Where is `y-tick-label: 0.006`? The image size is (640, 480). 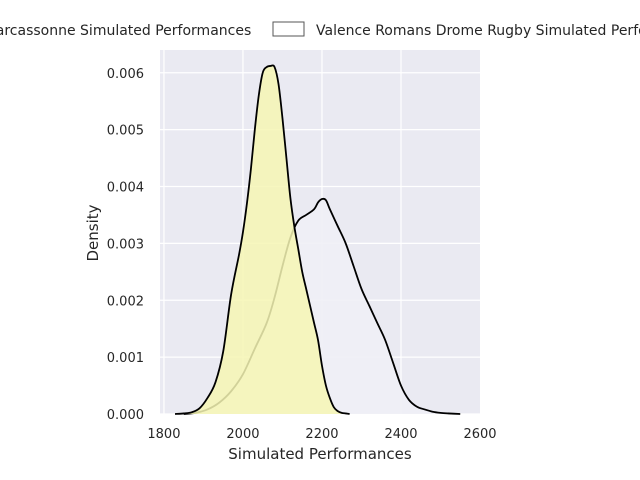
y-tick-label: 0.006 is located at coordinates (125, 74).